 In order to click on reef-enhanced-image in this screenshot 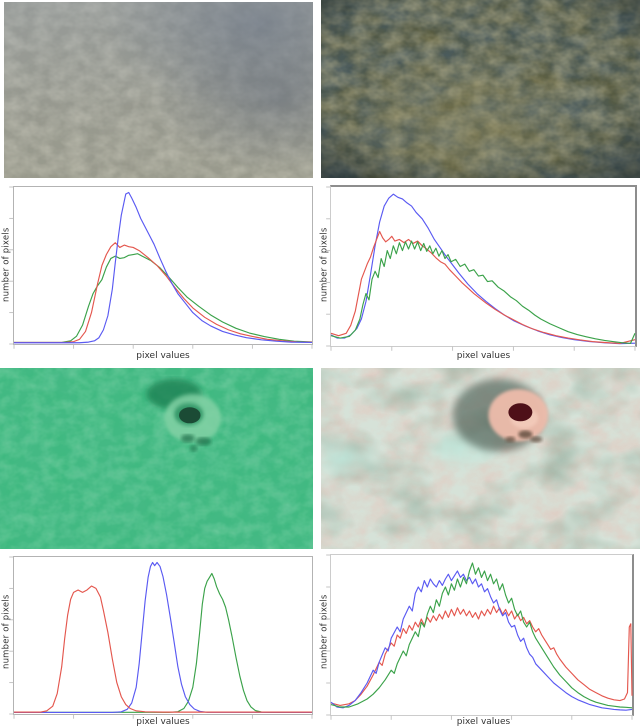, I will do `click(480, 89)`.